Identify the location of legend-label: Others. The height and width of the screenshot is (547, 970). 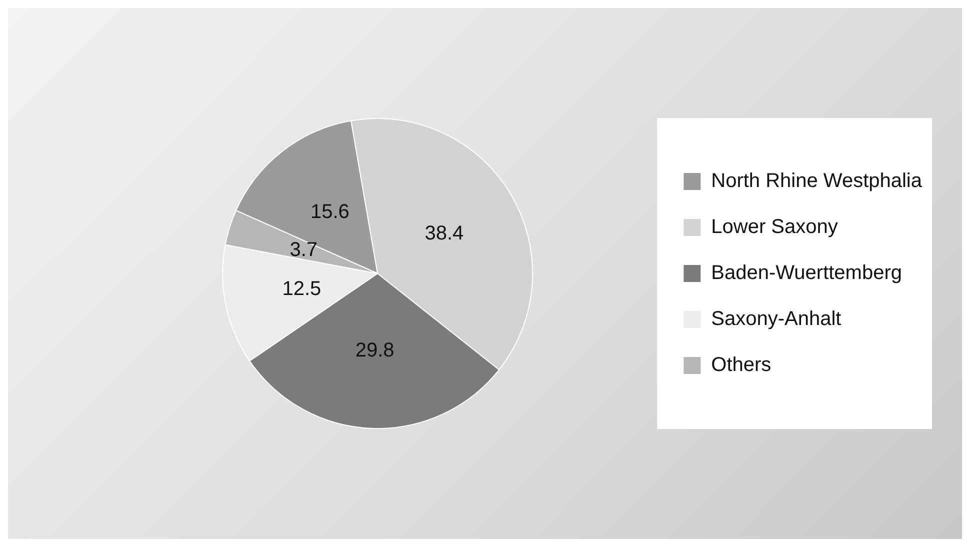
(741, 365).